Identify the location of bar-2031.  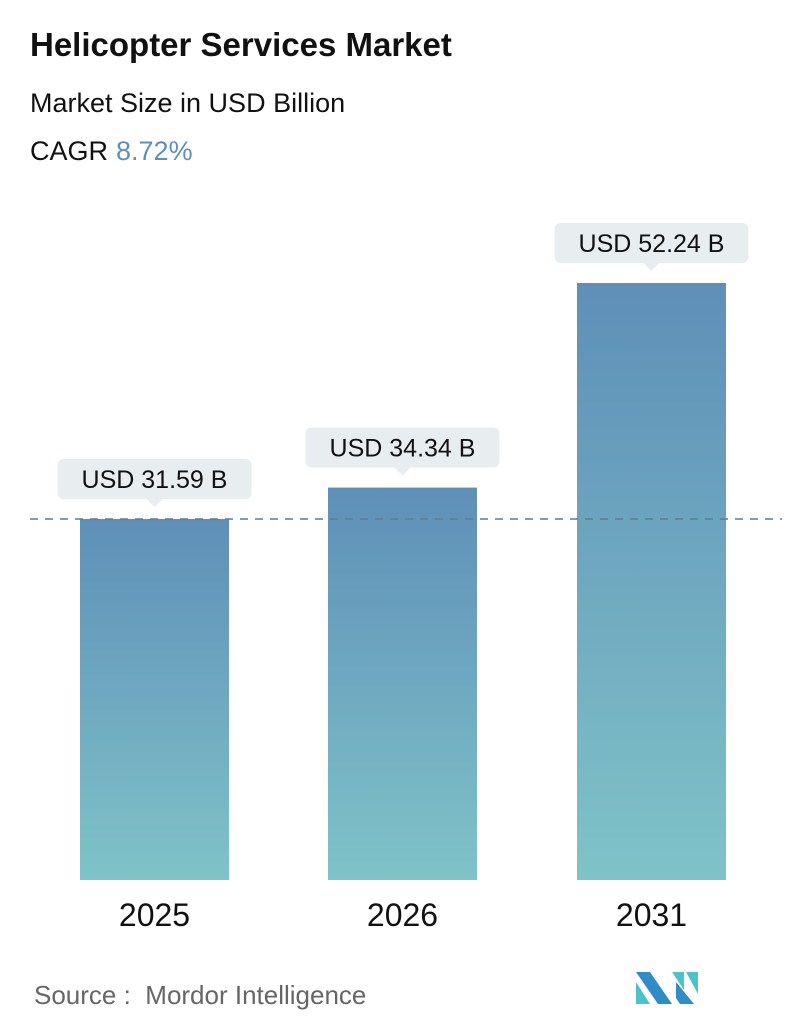
(651, 581).